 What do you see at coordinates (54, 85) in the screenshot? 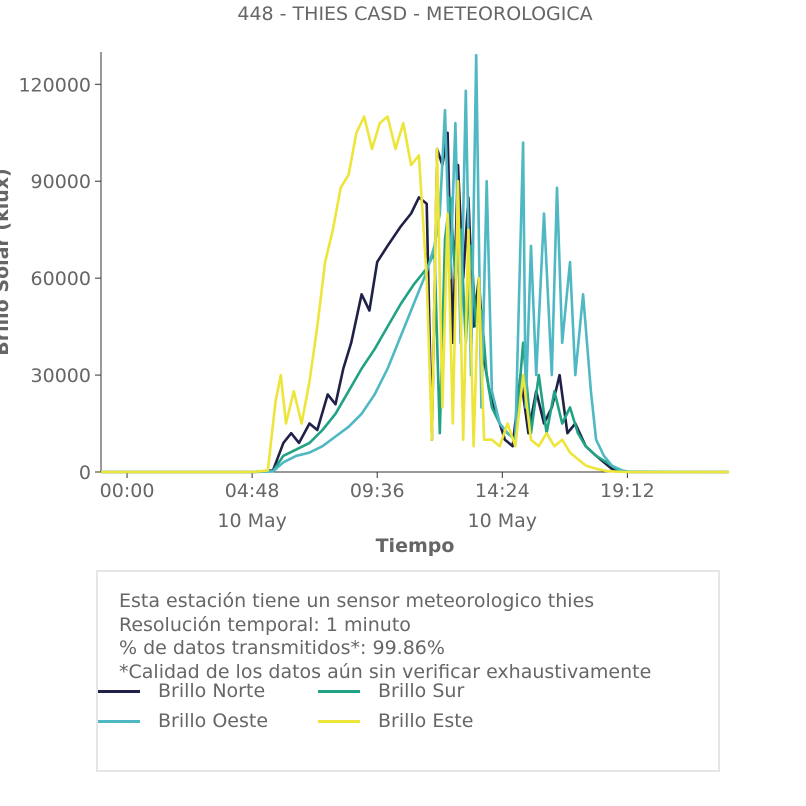
I see `y-tick-label: 120000` at bounding box center [54, 85].